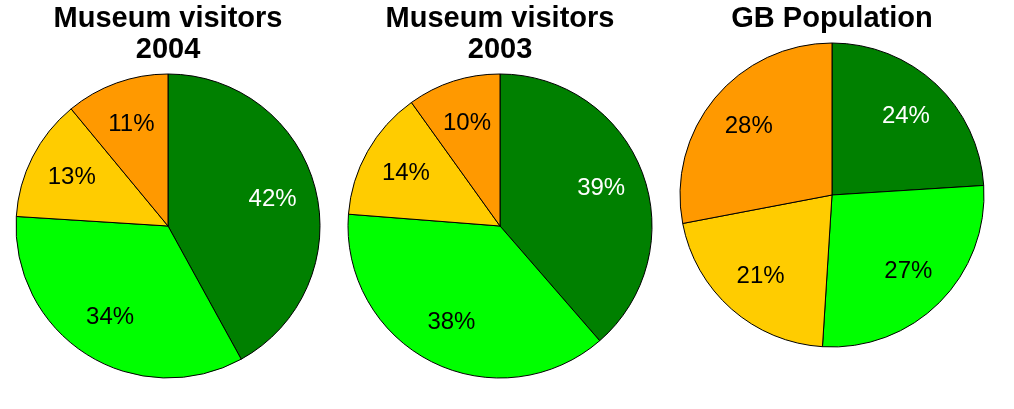  What do you see at coordinates (405, 171) in the screenshot?
I see `data-label: 14%` at bounding box center [405, 171].